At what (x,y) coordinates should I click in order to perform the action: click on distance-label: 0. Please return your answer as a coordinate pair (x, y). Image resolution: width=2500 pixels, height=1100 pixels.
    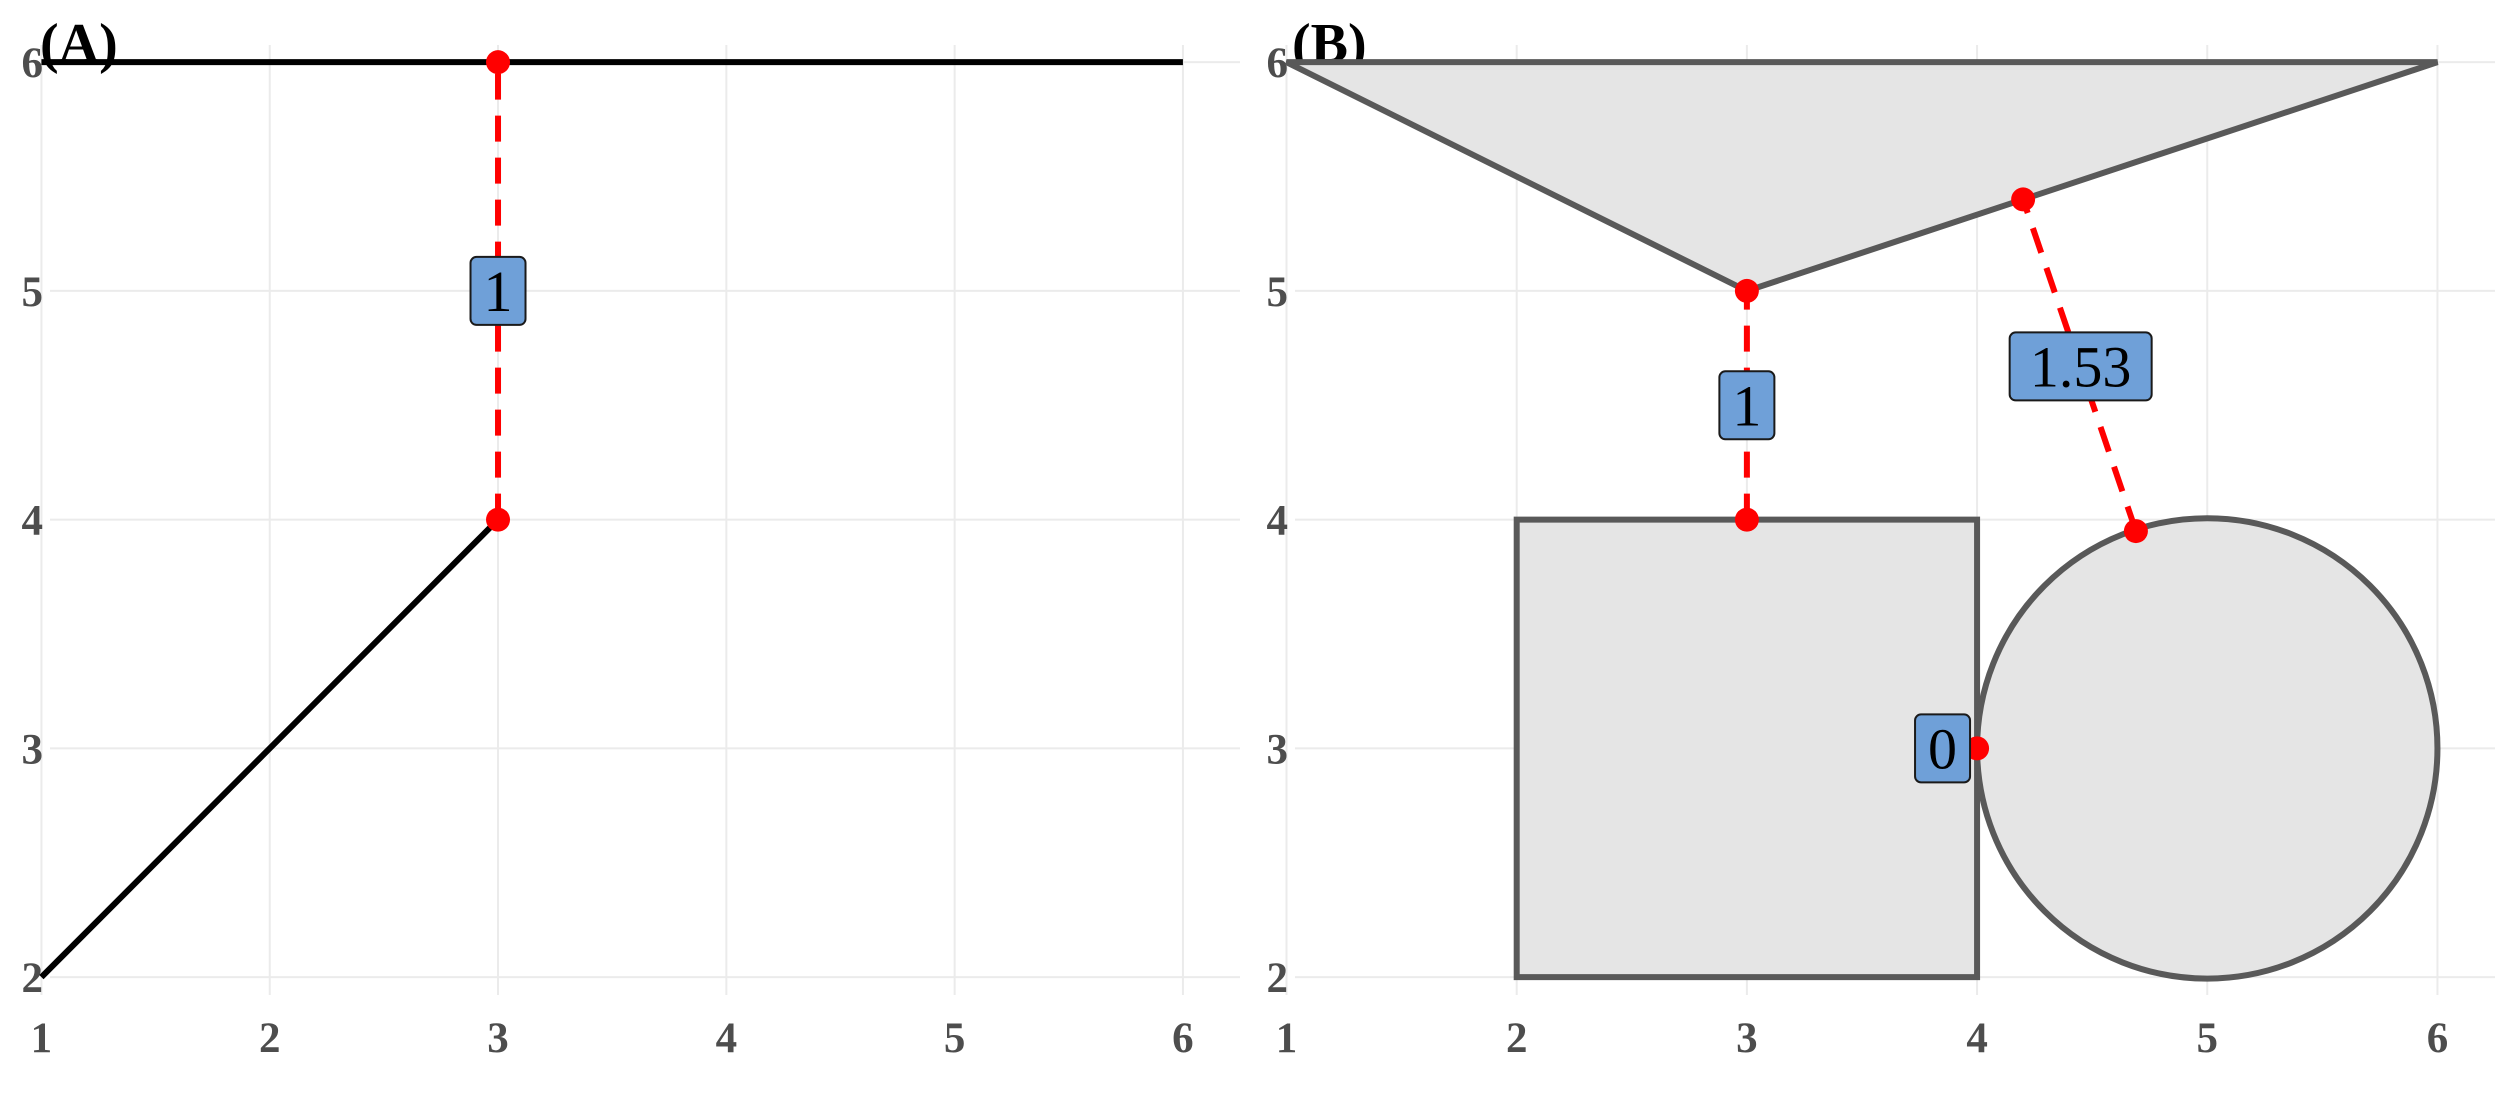
    Looking at the image, I should click on (1942, 748).